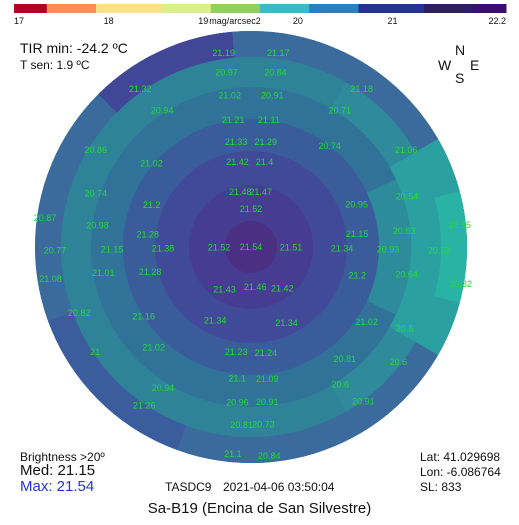 The width and height of the screenshot is (519, 525). I want to click on sky-value-label: 21.52, so click(219, 248).